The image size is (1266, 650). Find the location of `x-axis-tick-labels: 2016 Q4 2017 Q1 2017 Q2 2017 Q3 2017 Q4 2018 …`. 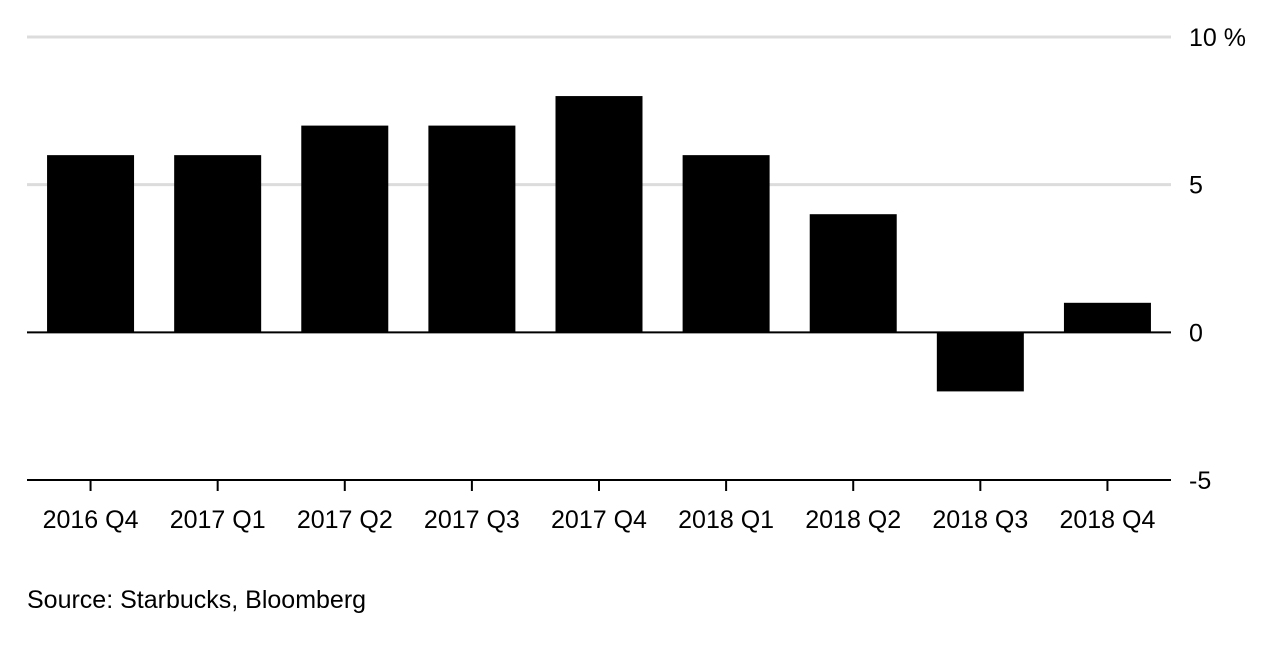

x-axis-tick-labels: 2016 Q4 2017 Q1 2017 Q2 2017 Q3 2017 Q4 2018 … is located at coordinates (599, 520).